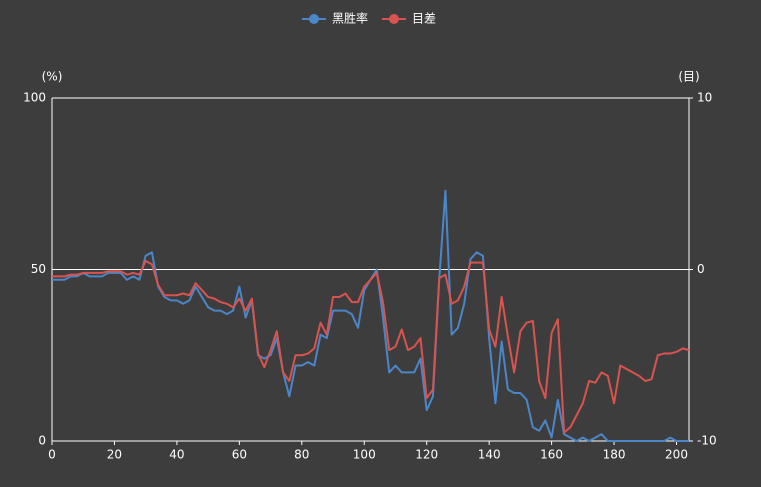 The height and width of the screenshot is (487, 761). I want to click on y-tick-label: 0, so click(42, 441).